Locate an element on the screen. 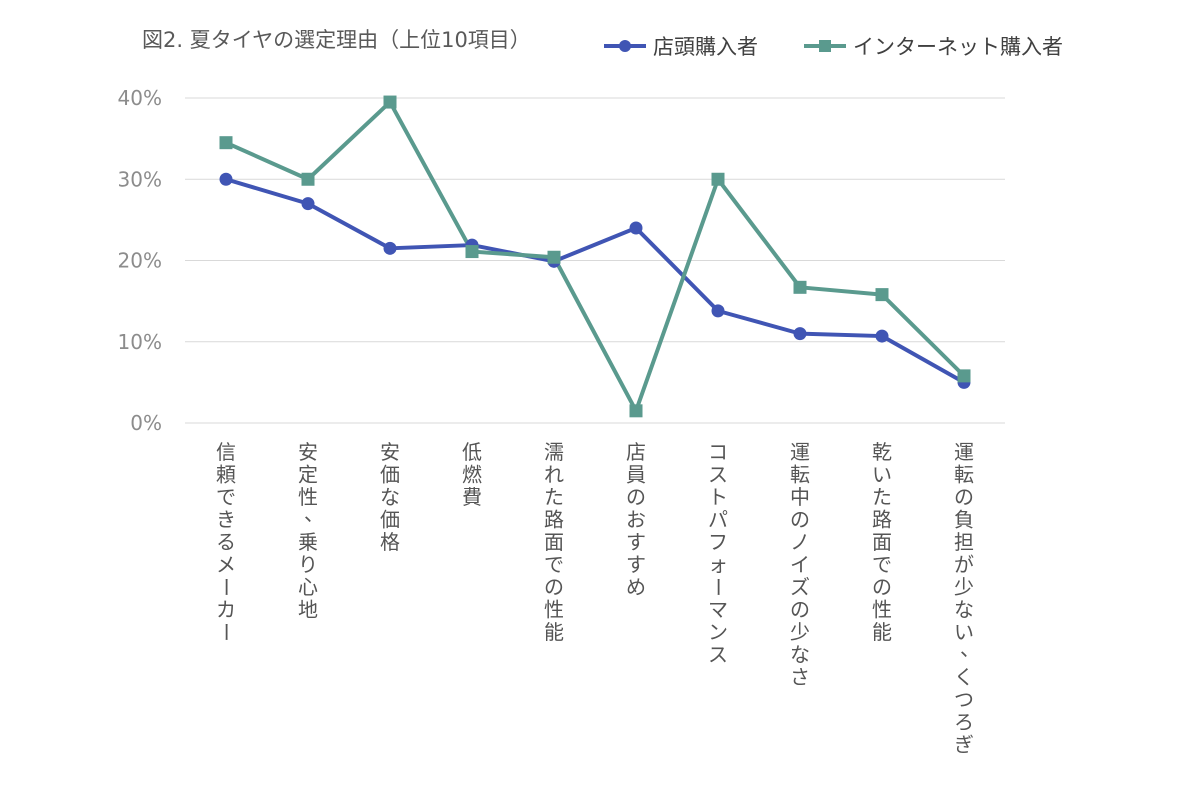  x-category-char: さ is located at coordinates (800, 677).